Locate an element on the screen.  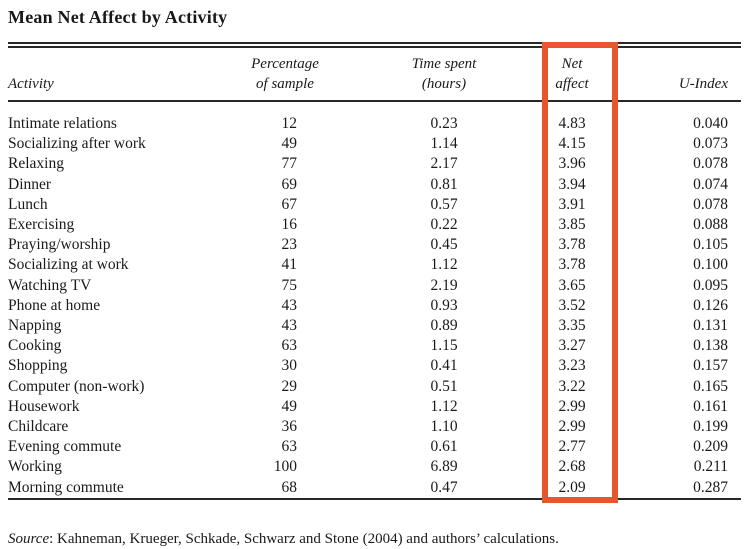
table-row: Childcare 36 1.10 2.99 0.199 is located at coordinates (374, 427).